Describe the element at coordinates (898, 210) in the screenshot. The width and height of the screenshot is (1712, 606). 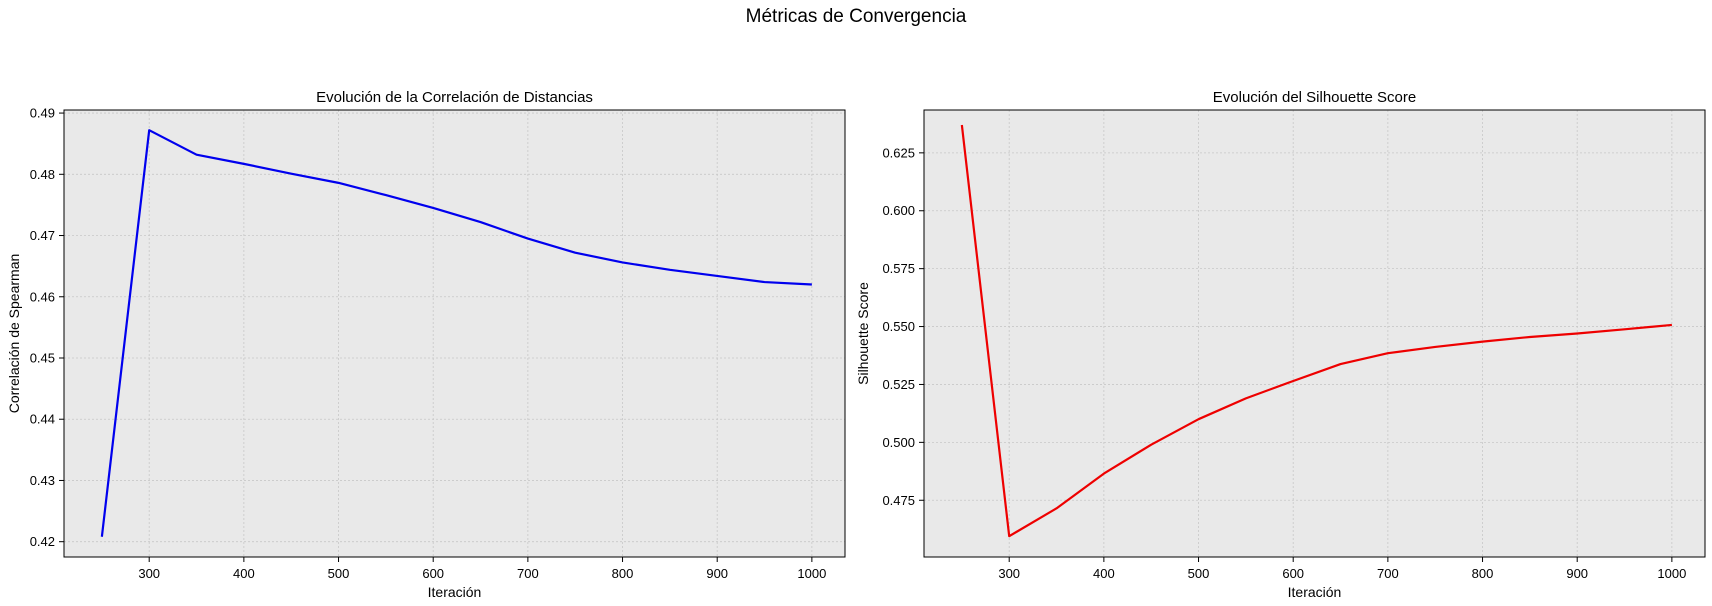
I see `y-tick-label: 0.600` at that location.